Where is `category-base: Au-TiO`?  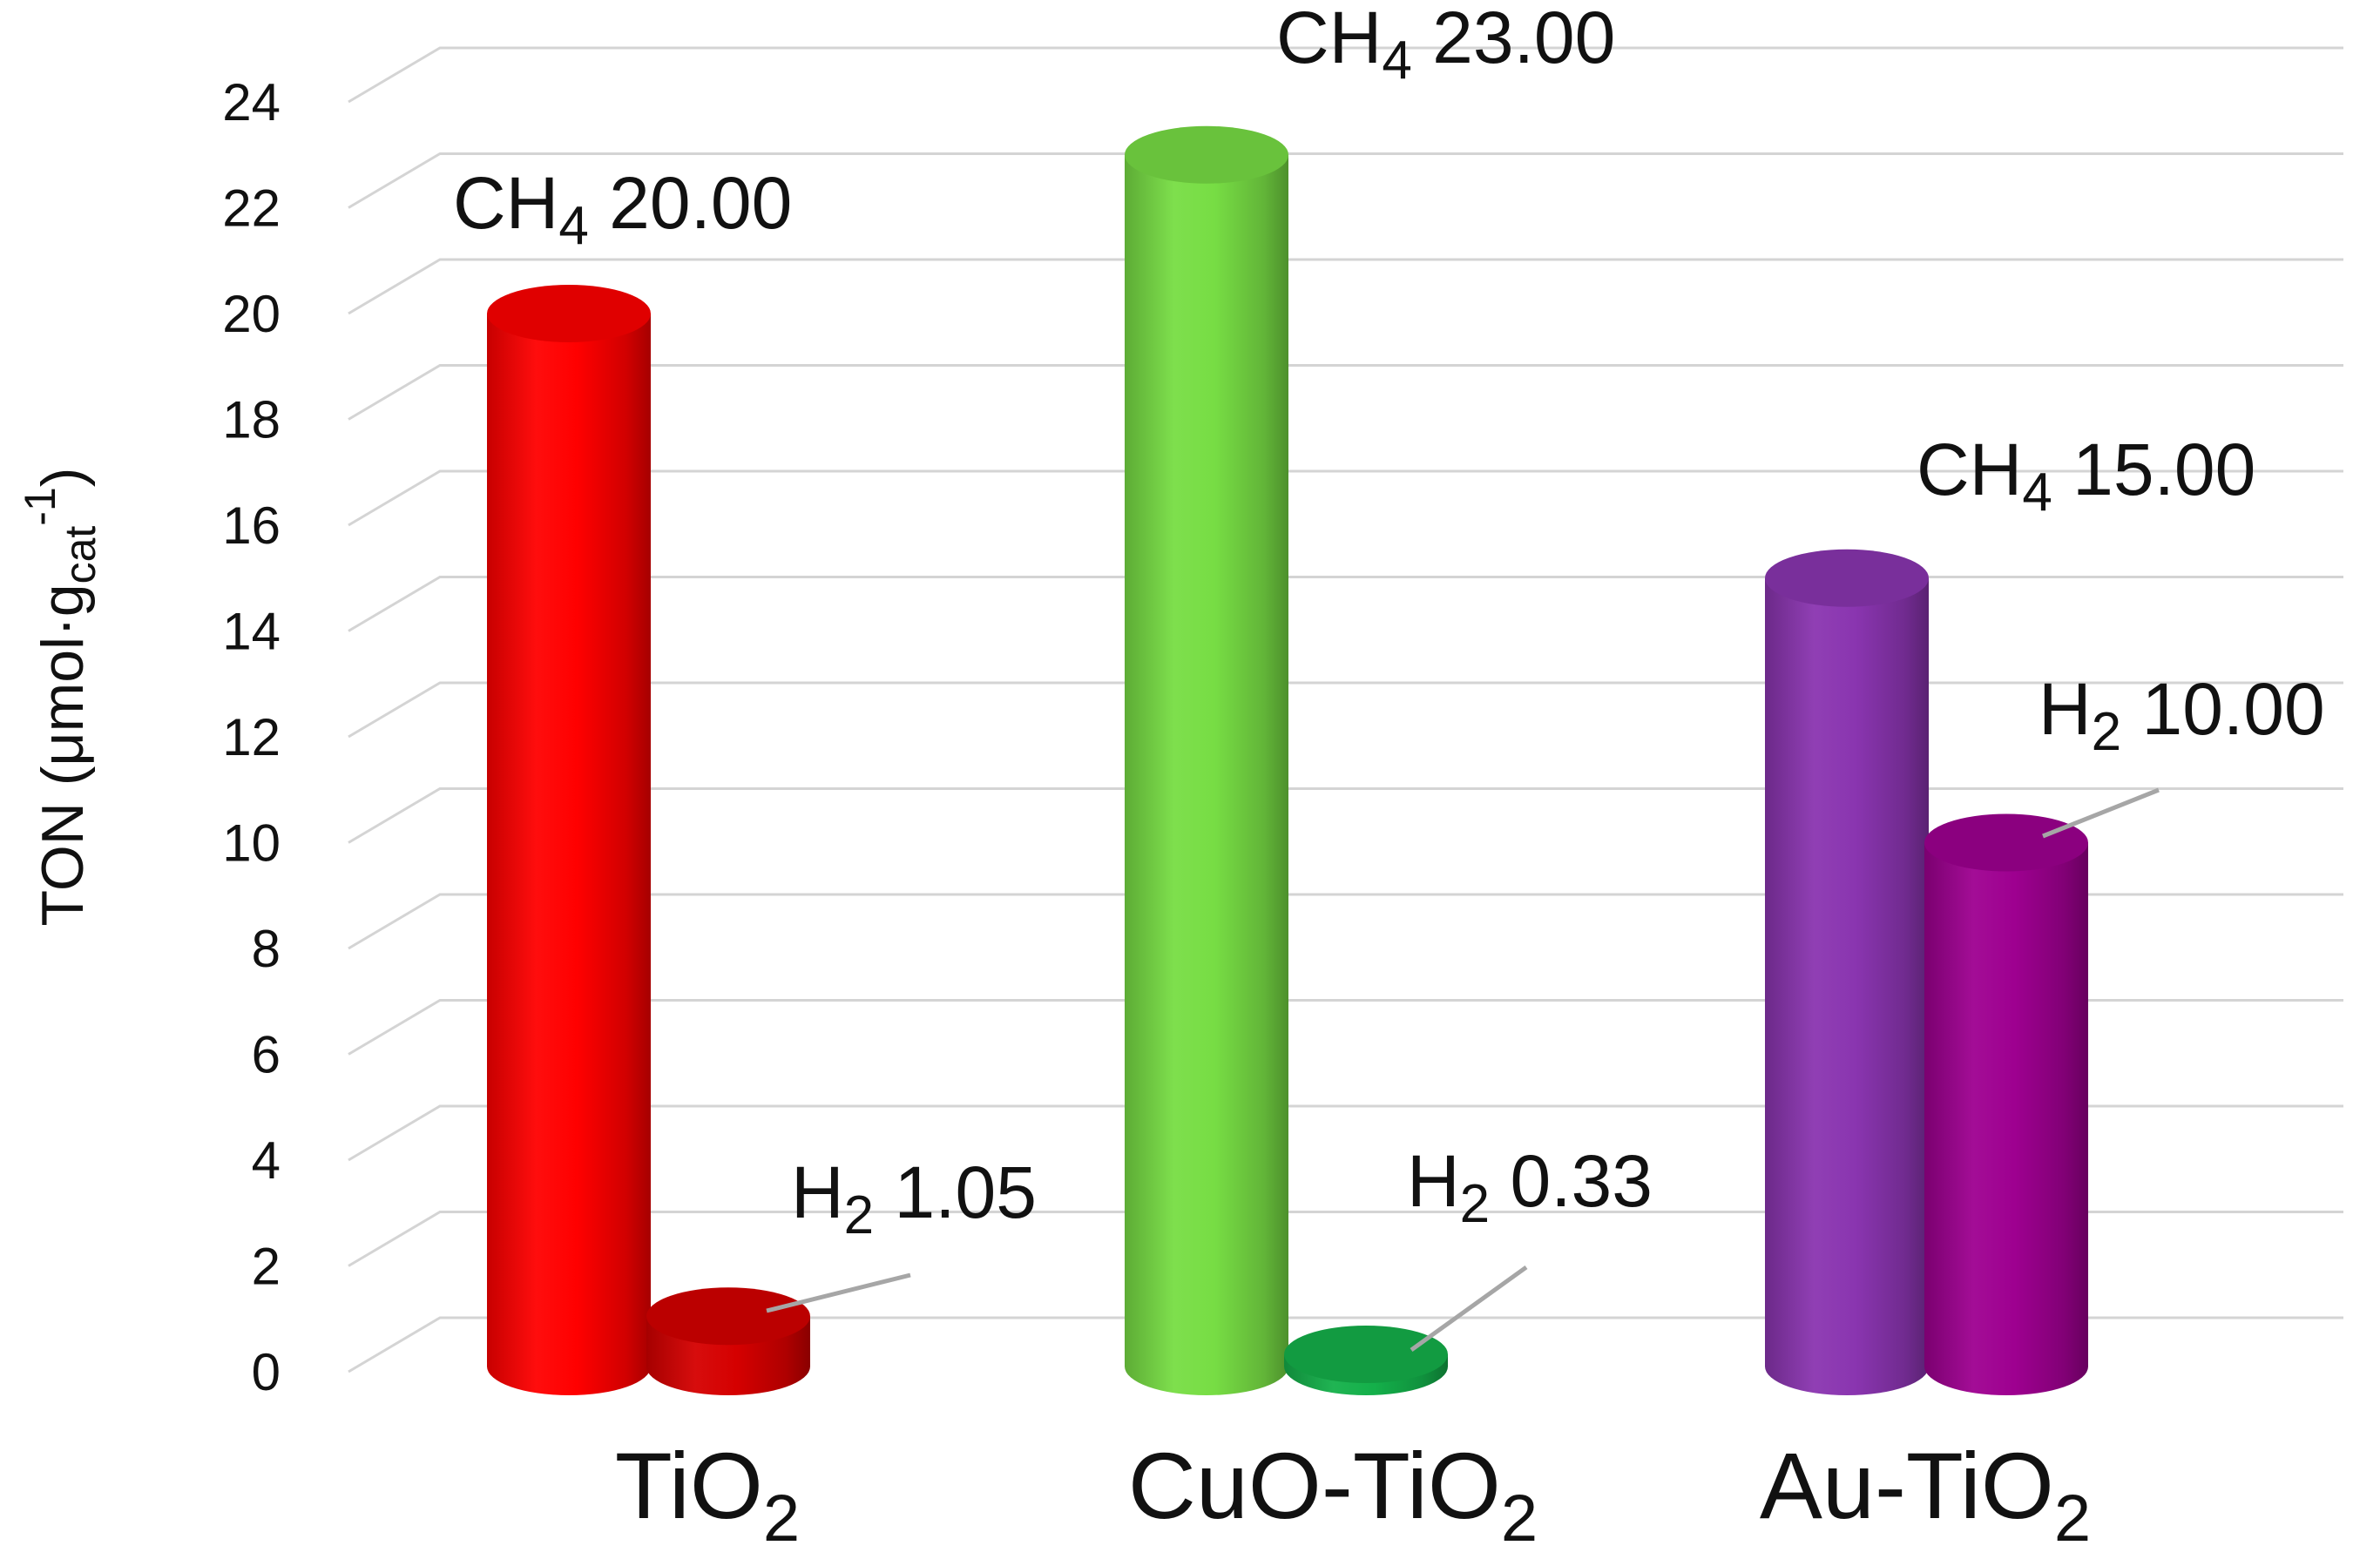
category-base: Au-TiO is located at coordinates (1907, 1486).